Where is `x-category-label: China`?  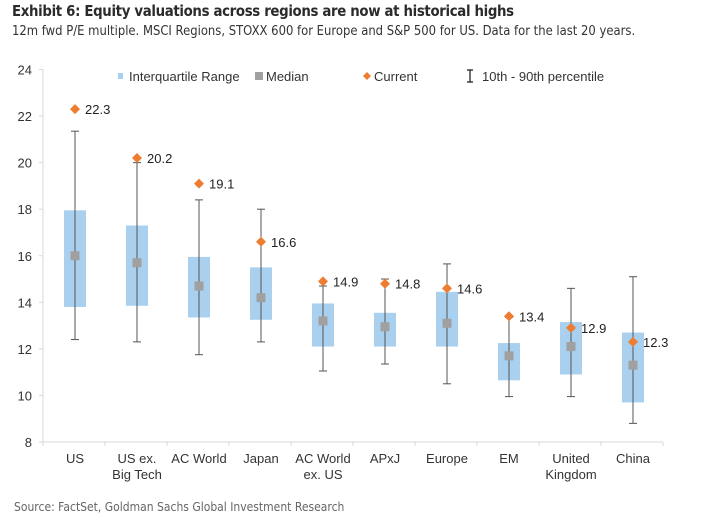
x-category-label: China is located at coordinates (633, 458).